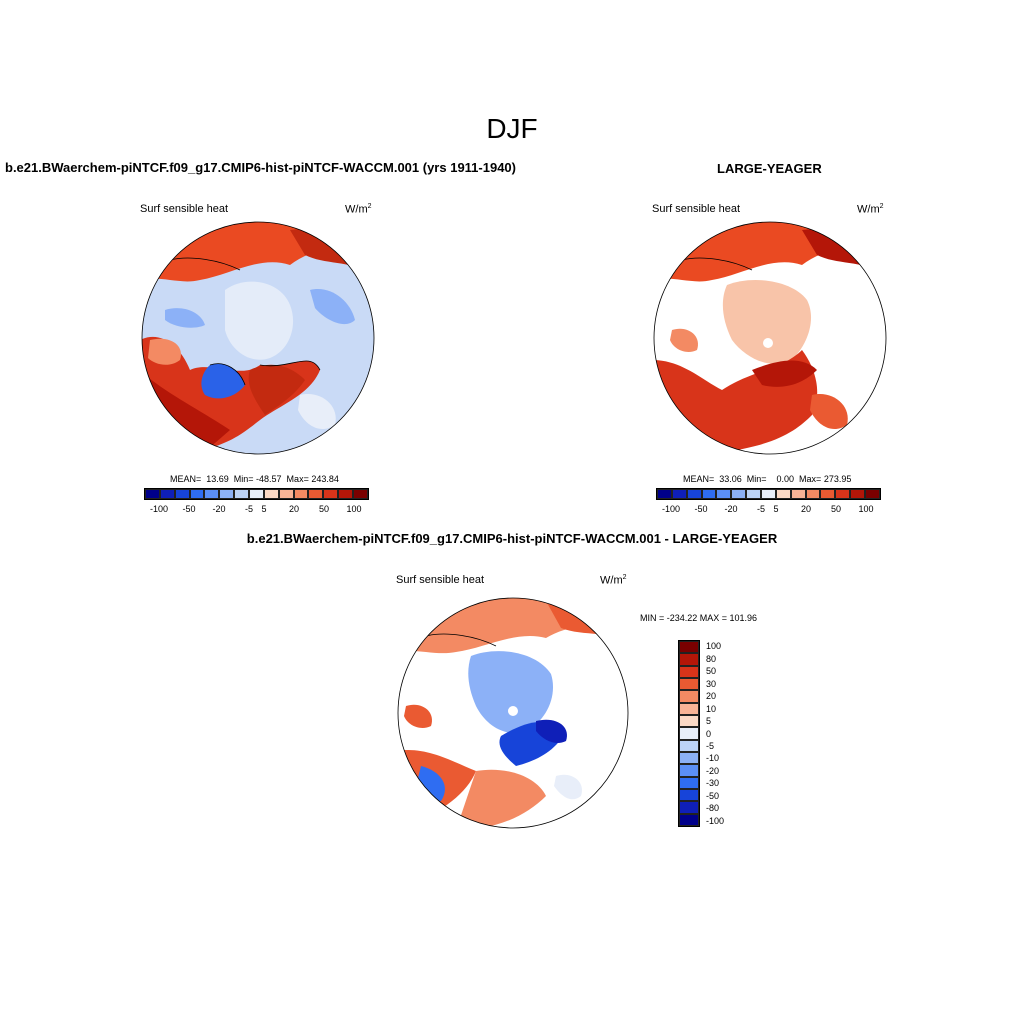 The height and width of the screenshot is (1024, 1024). What do you see at coordinates (711, 683) in the screenshot?
I see `colorbar-tick-label: 30` at bounding box center [711, 683].